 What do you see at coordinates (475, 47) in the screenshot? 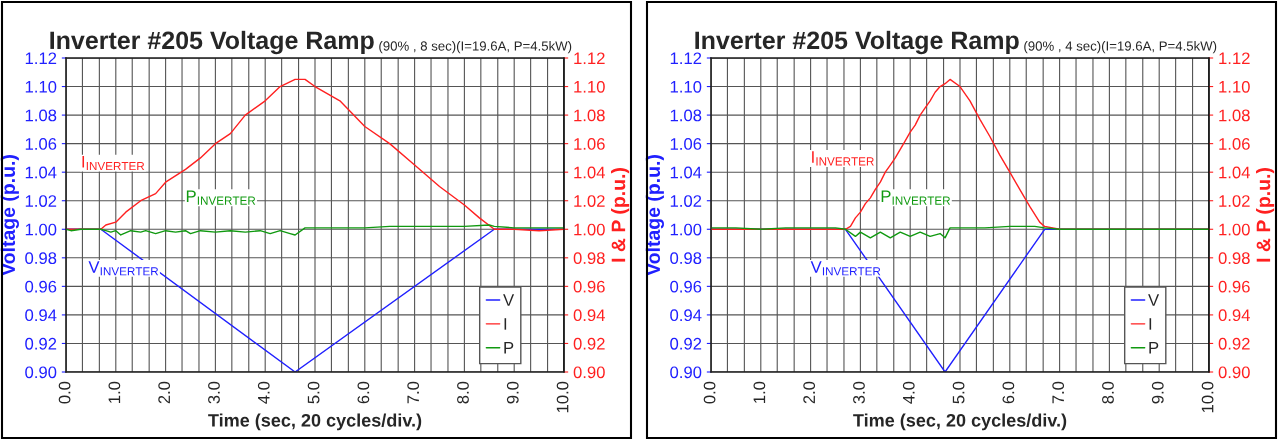
I see `chart-subtitle: (90% , 8 sec)(I=19.6A, P=4.5kW)` at bounding box center [475, 47].